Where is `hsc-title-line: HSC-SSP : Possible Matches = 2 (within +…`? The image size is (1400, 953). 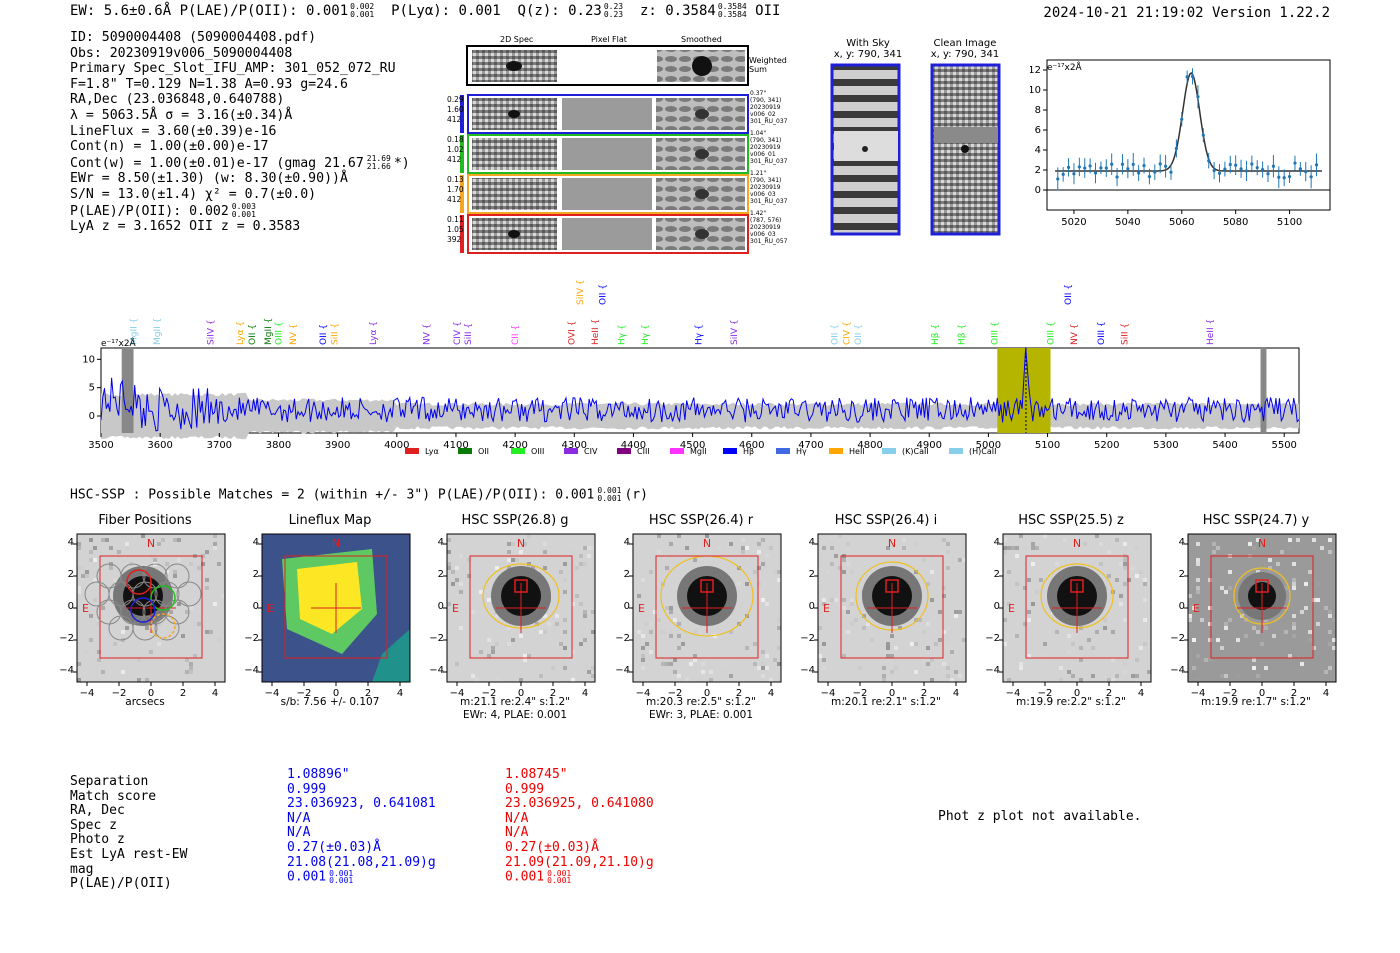 hsc-title-line: HSC-SSP : Possible Matches = 2 (within +… is located at coordinates (359, 495).